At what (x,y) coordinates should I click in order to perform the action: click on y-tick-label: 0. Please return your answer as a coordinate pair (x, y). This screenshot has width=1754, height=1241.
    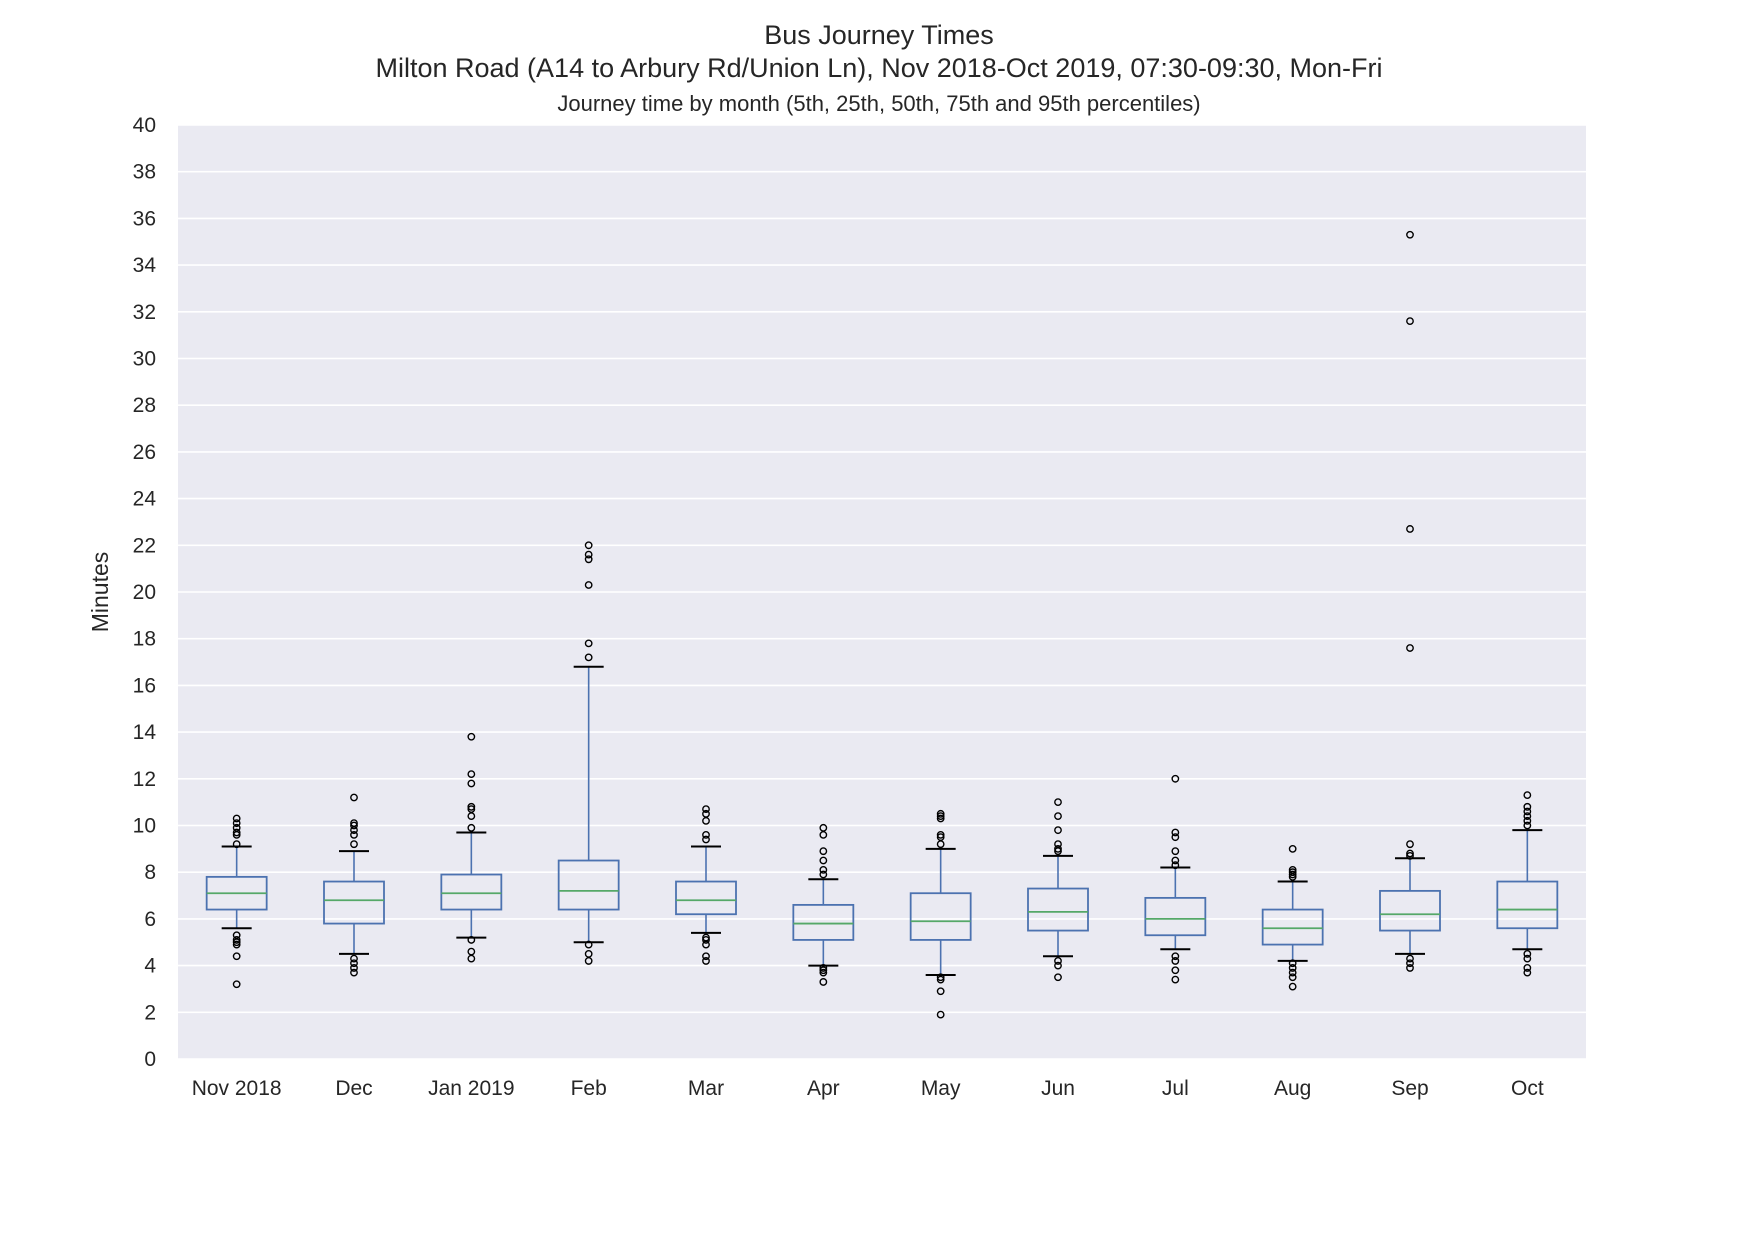
    Looking at the image, I should click on (150, 1059).